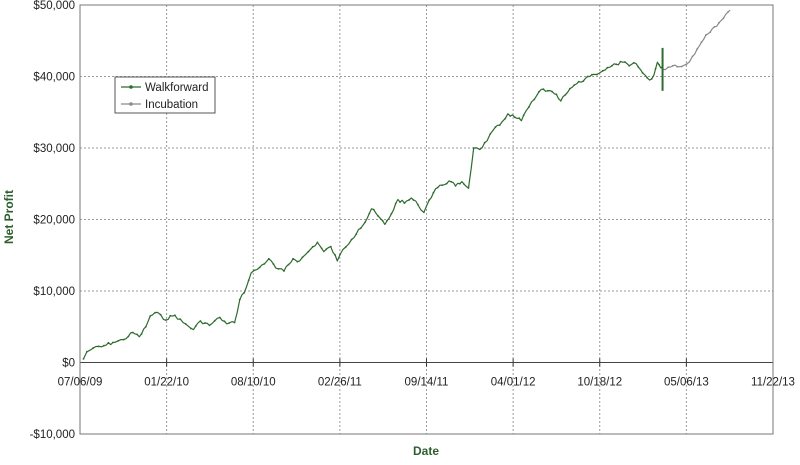  Describe the element at coordinates (131, 104) in the screenshot. I see `legend-incubation-swatch` at that location.